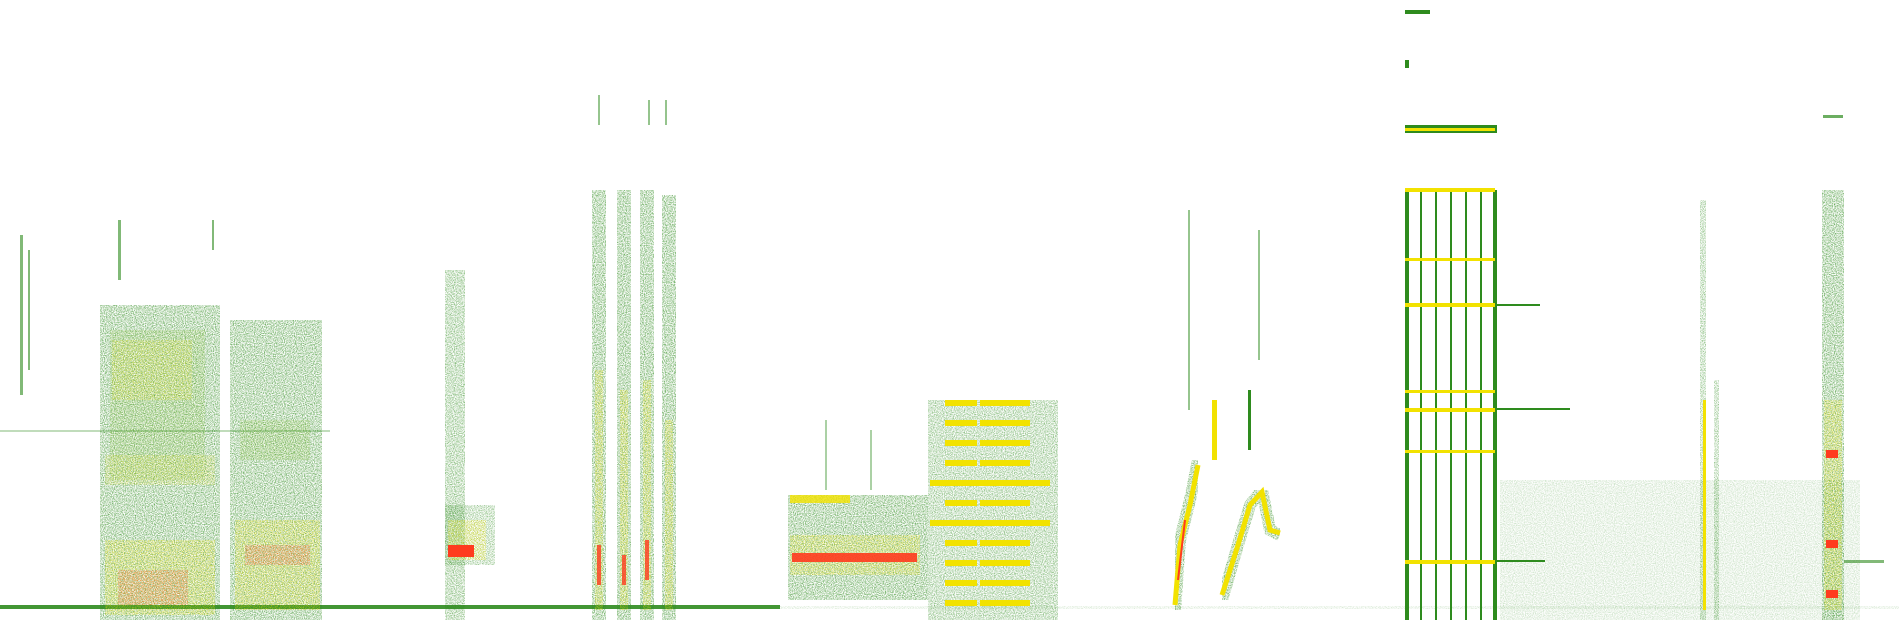 This screenshot has width=1899, height=625. Describe the element at coordinates (1680, 410) in the screenshot. I see `diffuse-noise-right` at that location.